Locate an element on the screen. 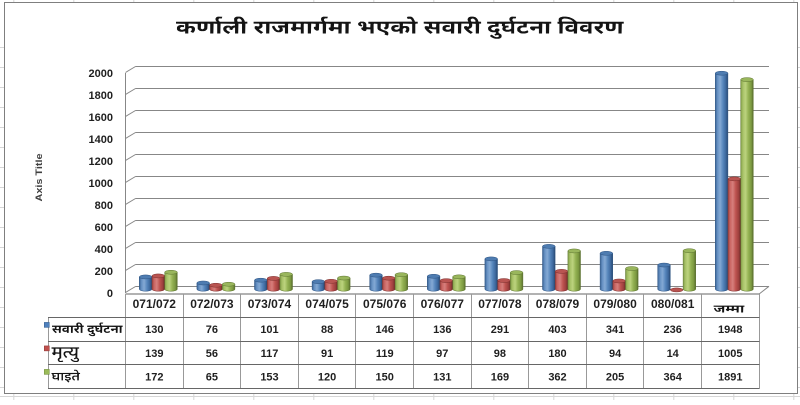  svg-text: 600 is located at coordinates (104, 228).